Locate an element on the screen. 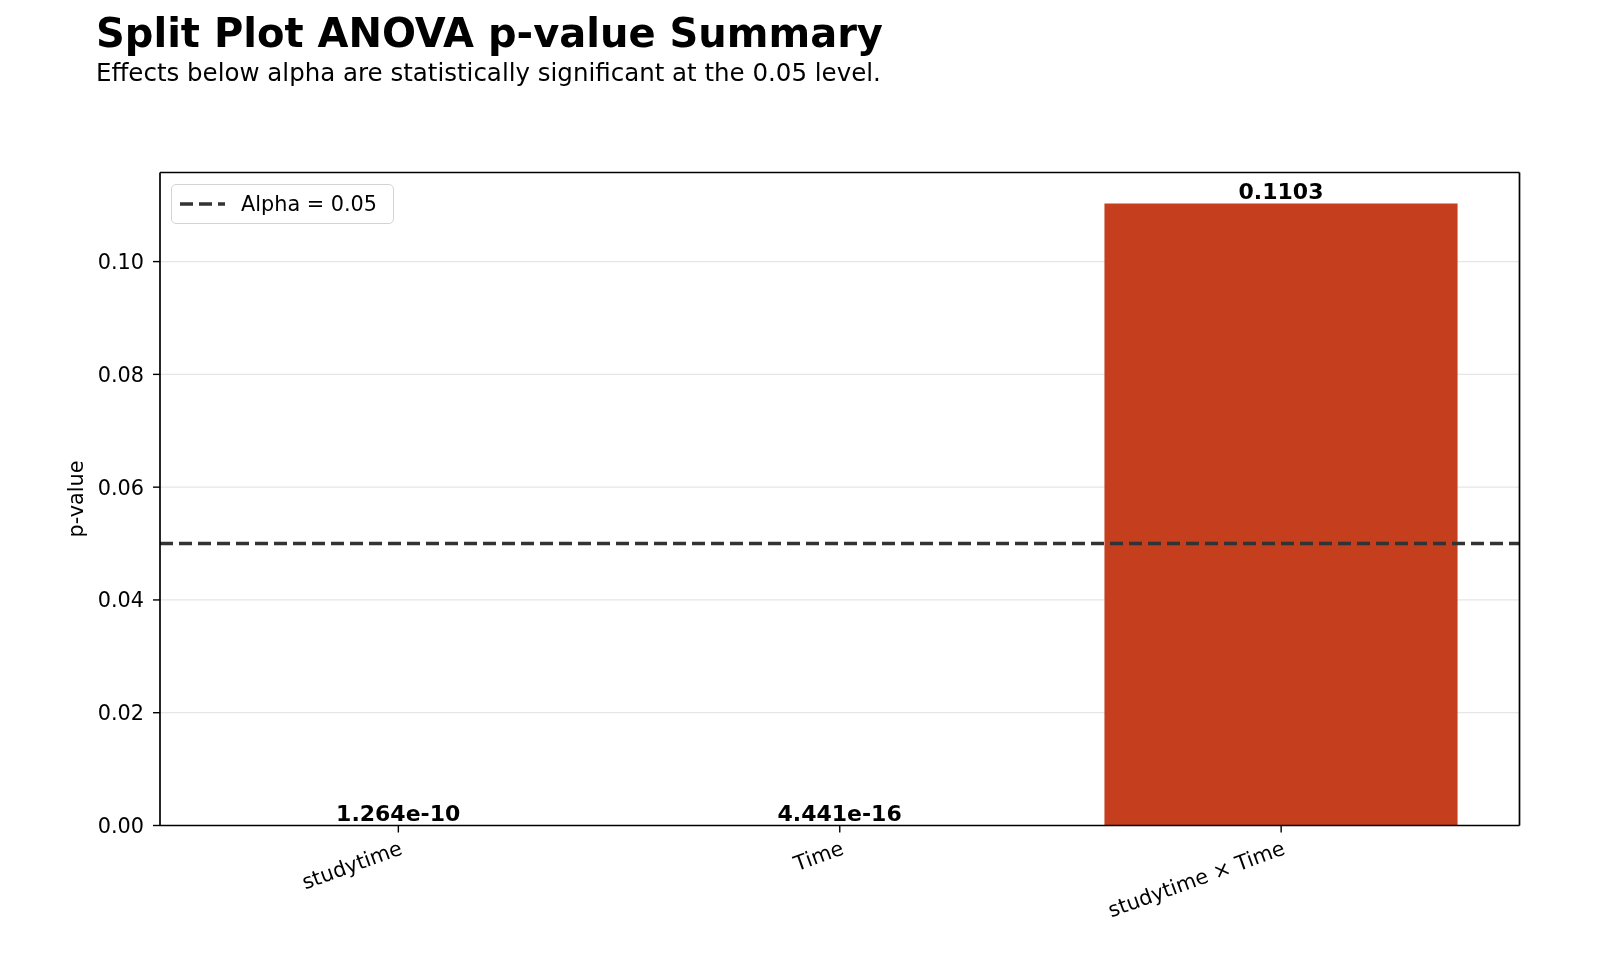 The height and width of the screenshot is (960, 1600). y-tick-label: 0.06 is located at coordinates (120, 487).